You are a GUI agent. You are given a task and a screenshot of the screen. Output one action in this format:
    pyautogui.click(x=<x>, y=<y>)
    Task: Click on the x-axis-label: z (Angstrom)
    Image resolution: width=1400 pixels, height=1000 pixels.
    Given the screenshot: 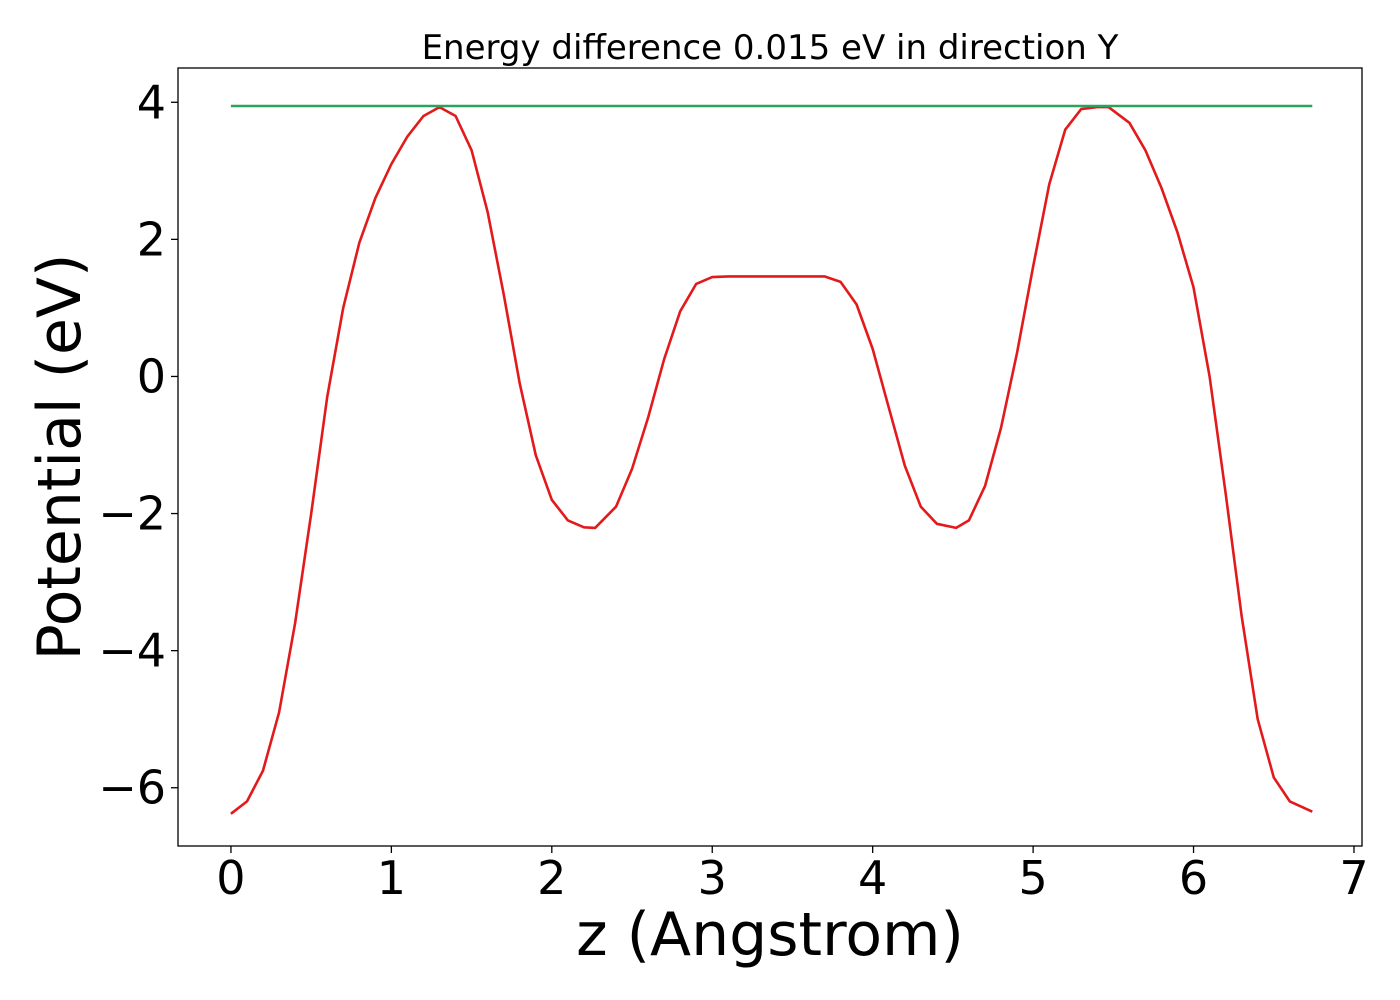 What is the action you would take?
    pyautogui.click(x=770, y=935)
    